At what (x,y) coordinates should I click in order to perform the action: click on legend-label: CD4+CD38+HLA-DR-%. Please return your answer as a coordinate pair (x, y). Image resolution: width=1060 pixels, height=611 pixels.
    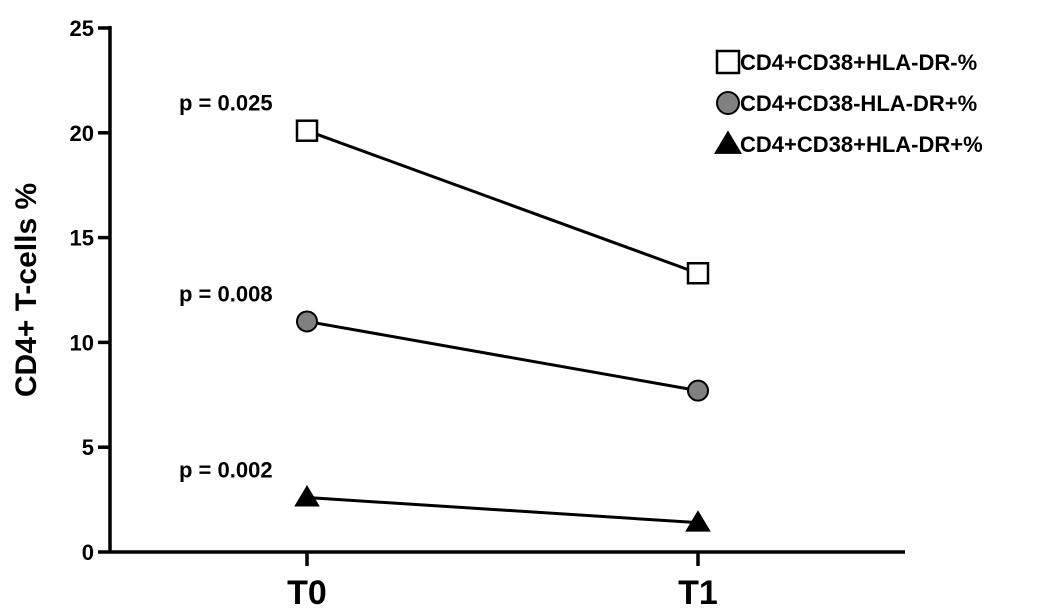
    Looking at the image, I should click on (858, 62).